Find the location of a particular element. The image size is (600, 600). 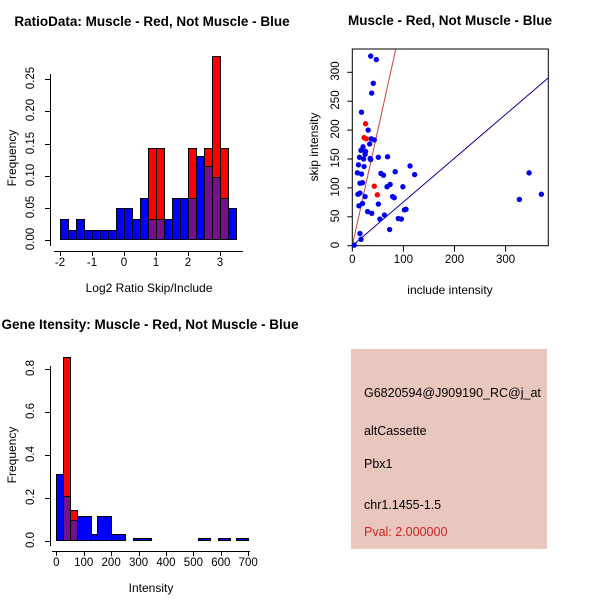

x-tick-label: 400 is located at coordinates (166, 563).